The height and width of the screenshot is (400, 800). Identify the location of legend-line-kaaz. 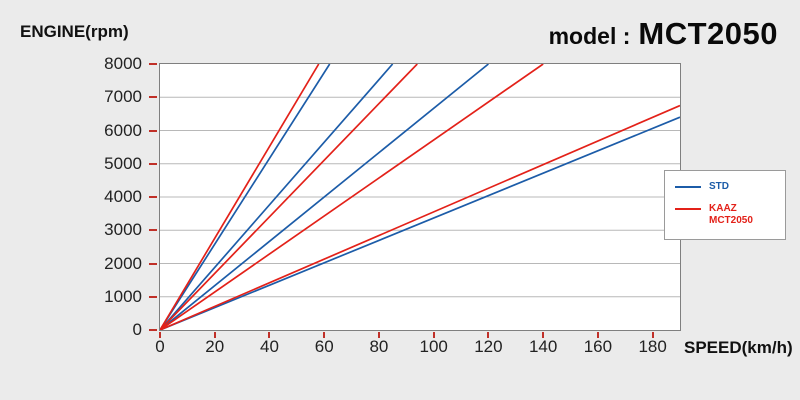
(688, 209).